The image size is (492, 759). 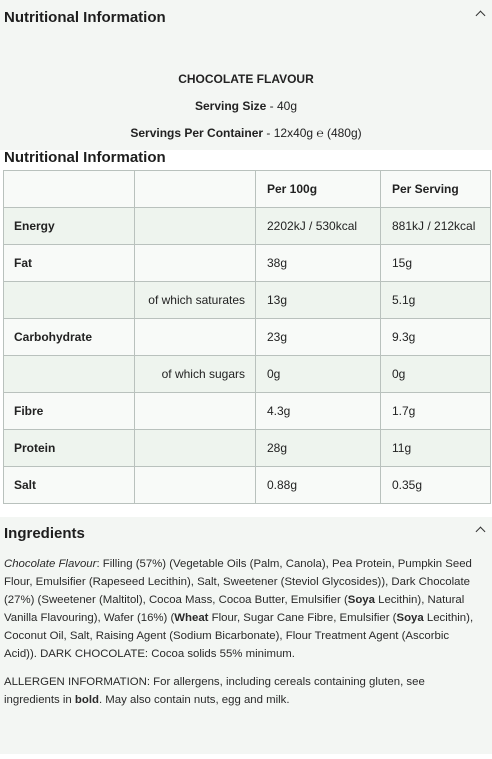 What do you see at coordinates (195, 374) in the screenshot?
I see `nutrient-sub: of which sugars` at bounding box center [195, 374].